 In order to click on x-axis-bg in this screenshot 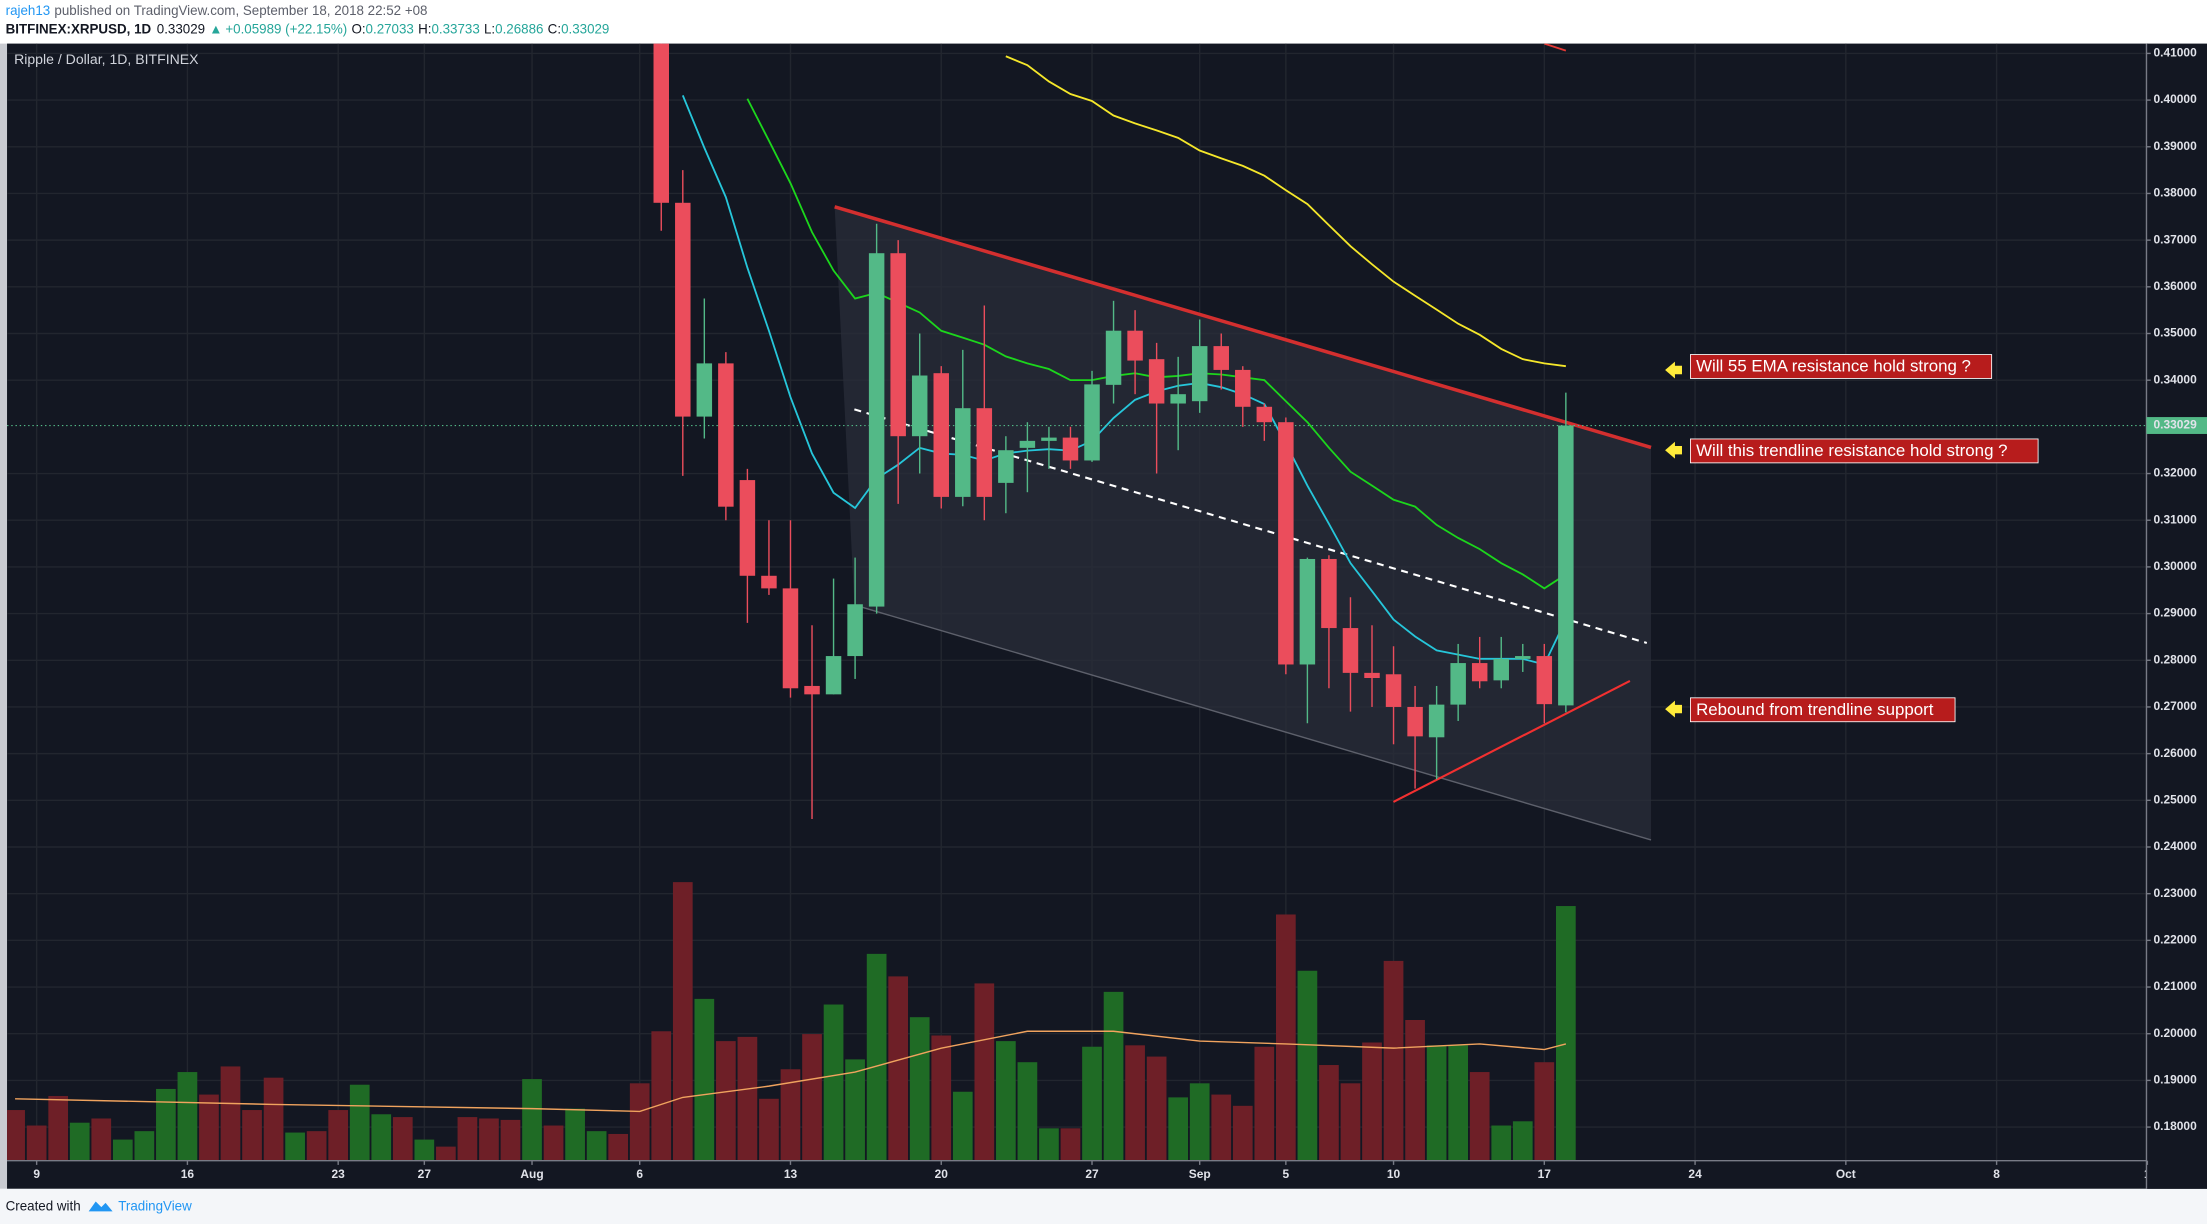, I will do `click(1107, 1174)`.